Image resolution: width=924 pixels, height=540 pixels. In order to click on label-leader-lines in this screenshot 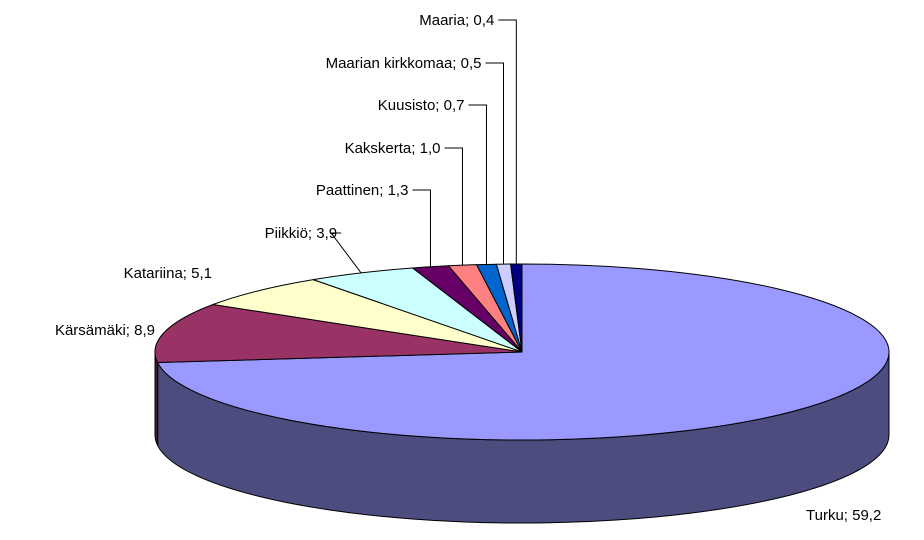, I will do `click(423, 146)`.